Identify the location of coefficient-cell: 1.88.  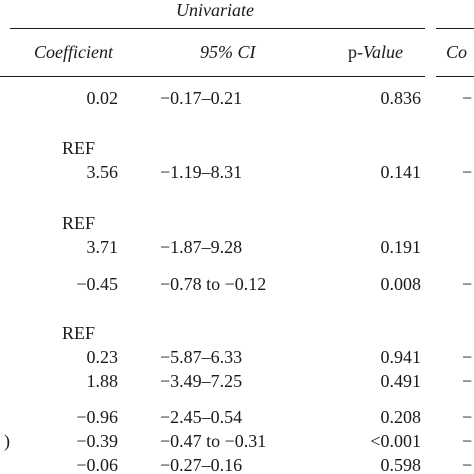
(102, 381).